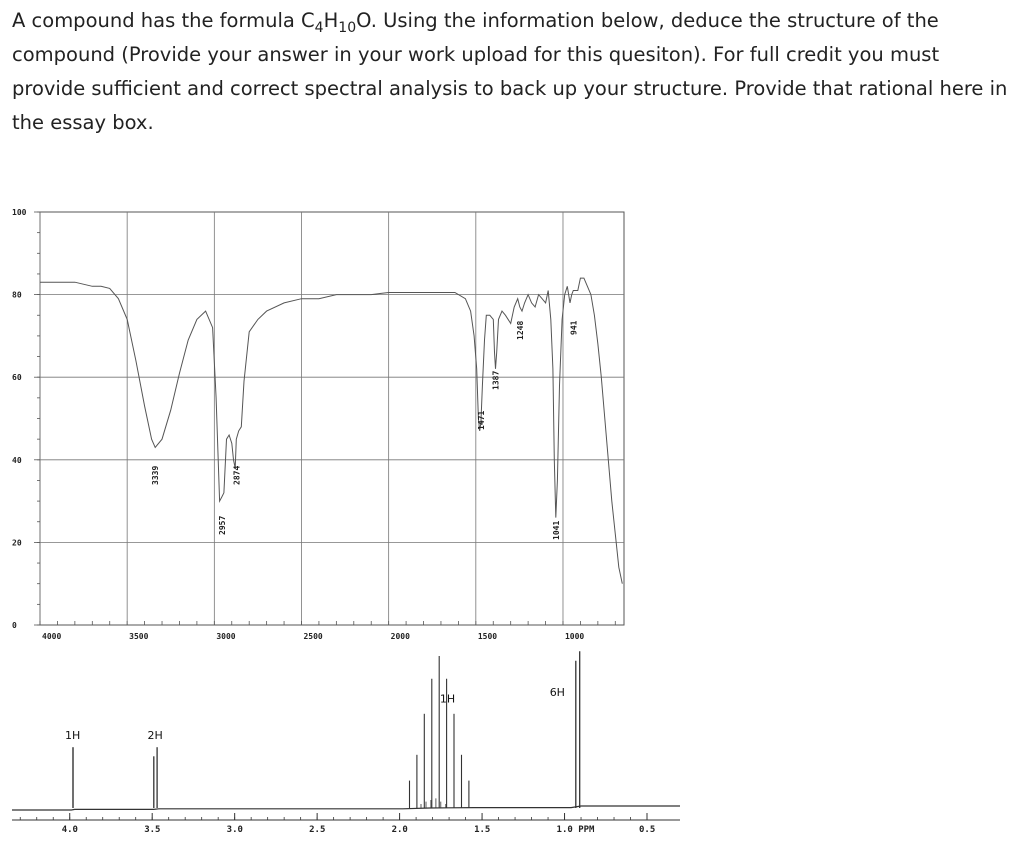 This screenshot has width=1024, height=848. Describe the element at coordinates (482, 830) in the screenshot. I see `nmr-tick-label: 1.5` at that location.